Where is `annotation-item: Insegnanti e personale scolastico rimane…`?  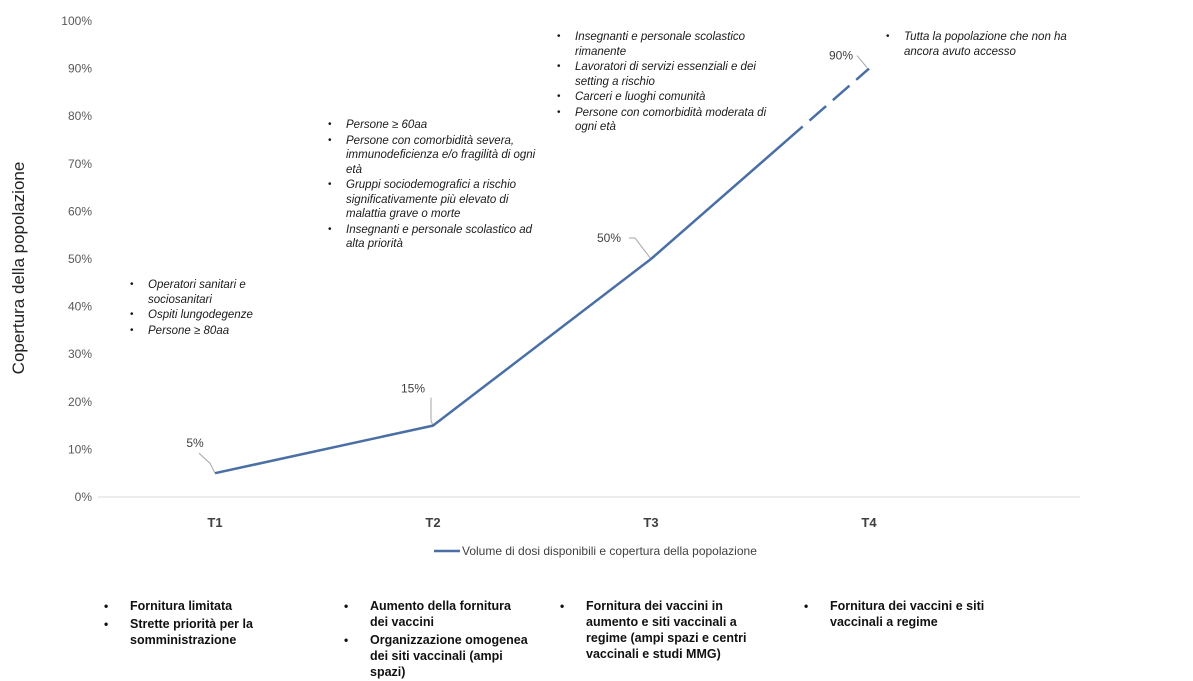
annotation-item: Insegnanti e personale scolastico rimane… is located at coordinates (666, 44).